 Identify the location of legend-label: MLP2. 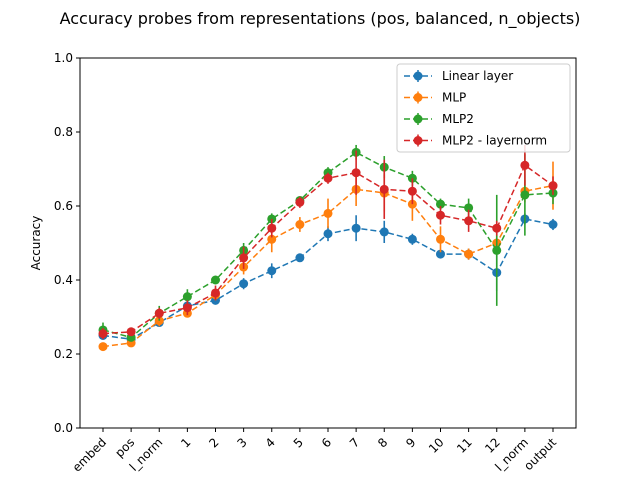
(458, 119).